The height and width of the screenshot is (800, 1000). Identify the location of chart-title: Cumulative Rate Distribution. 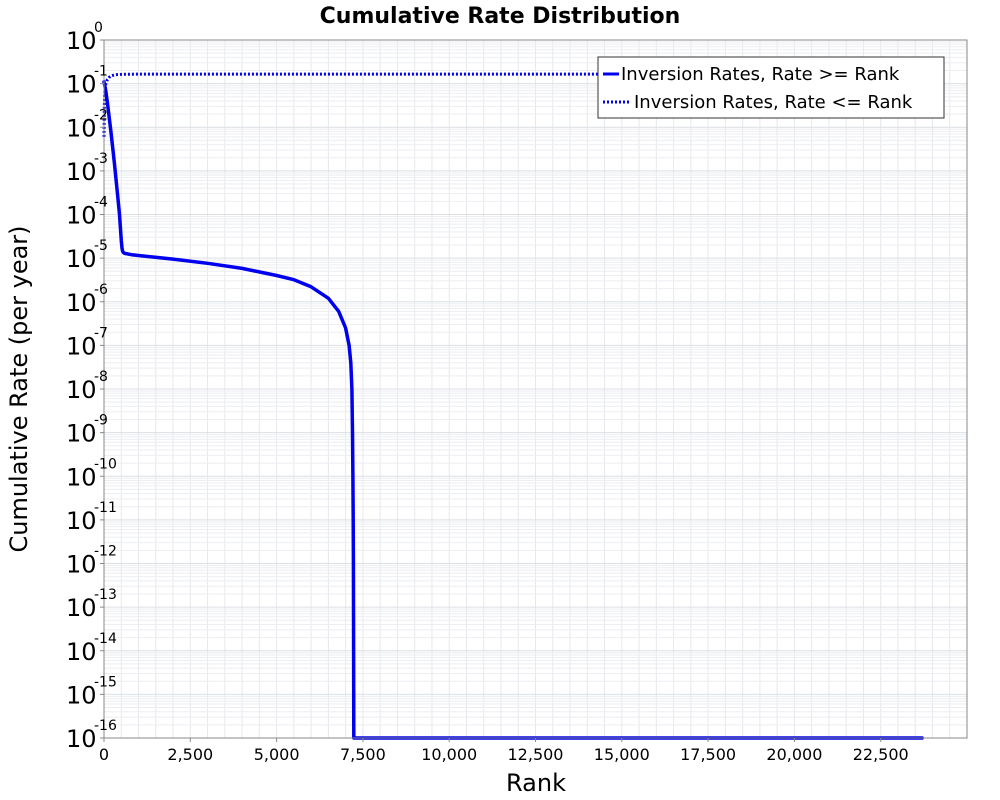
(500, 16).